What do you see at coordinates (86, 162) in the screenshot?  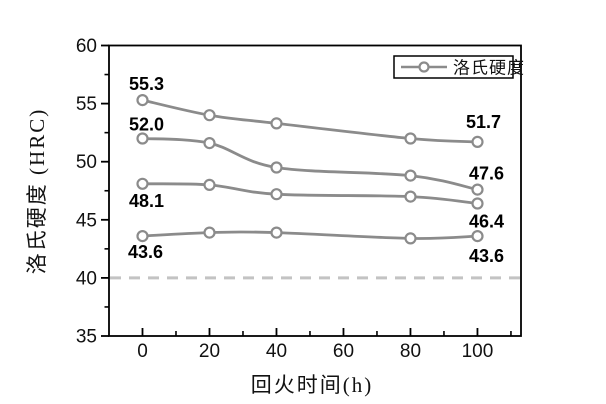 I see `y-tick-label: 50` at bounding box center [86, 162].